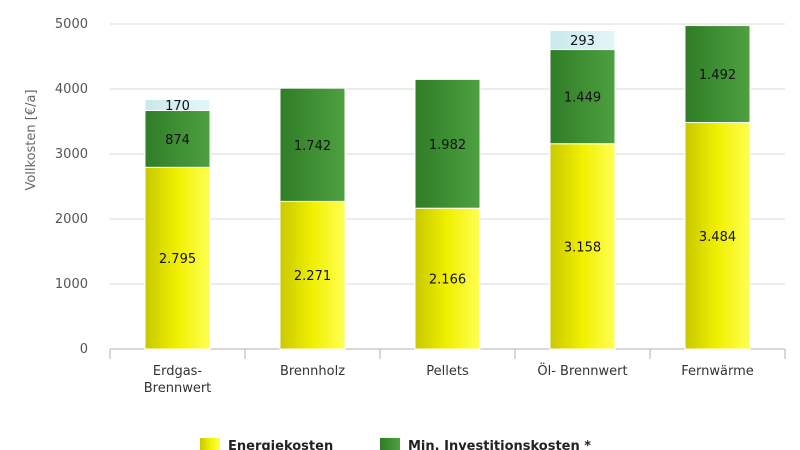 This screenshot has width=800, height=450. I want to click on y-axis-title: Vollkosten [€/a], so click(31, 139).